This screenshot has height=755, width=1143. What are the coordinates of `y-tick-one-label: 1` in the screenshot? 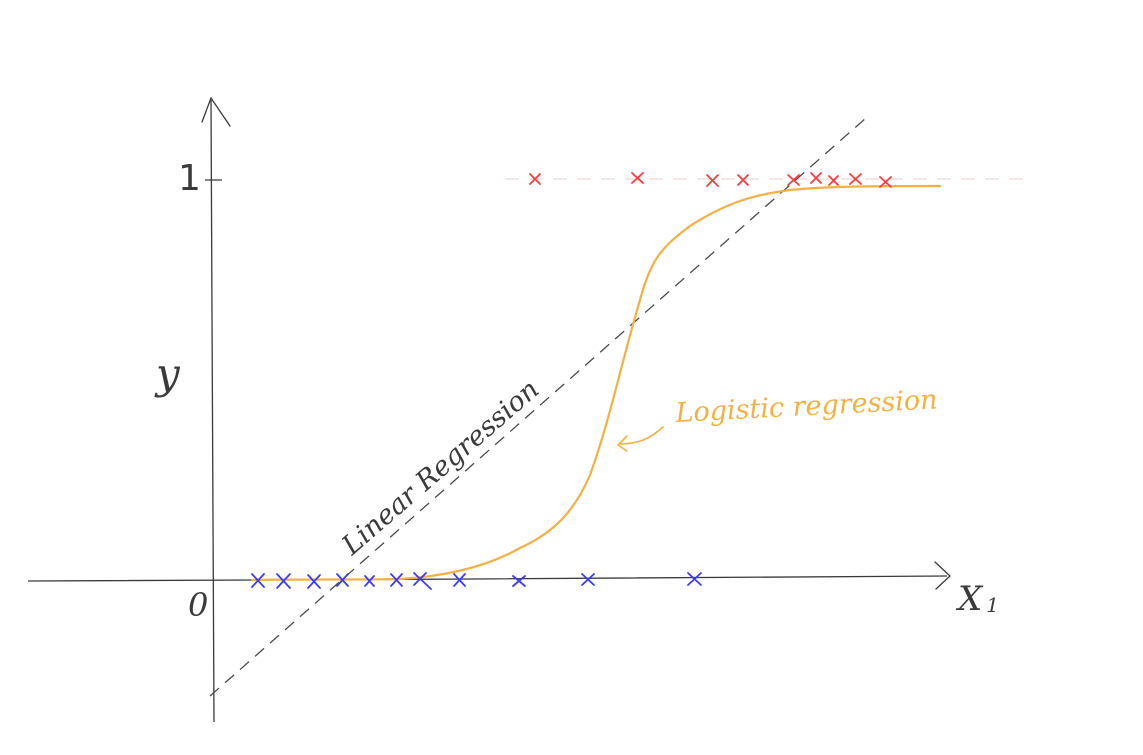 It's located at (189, 178).